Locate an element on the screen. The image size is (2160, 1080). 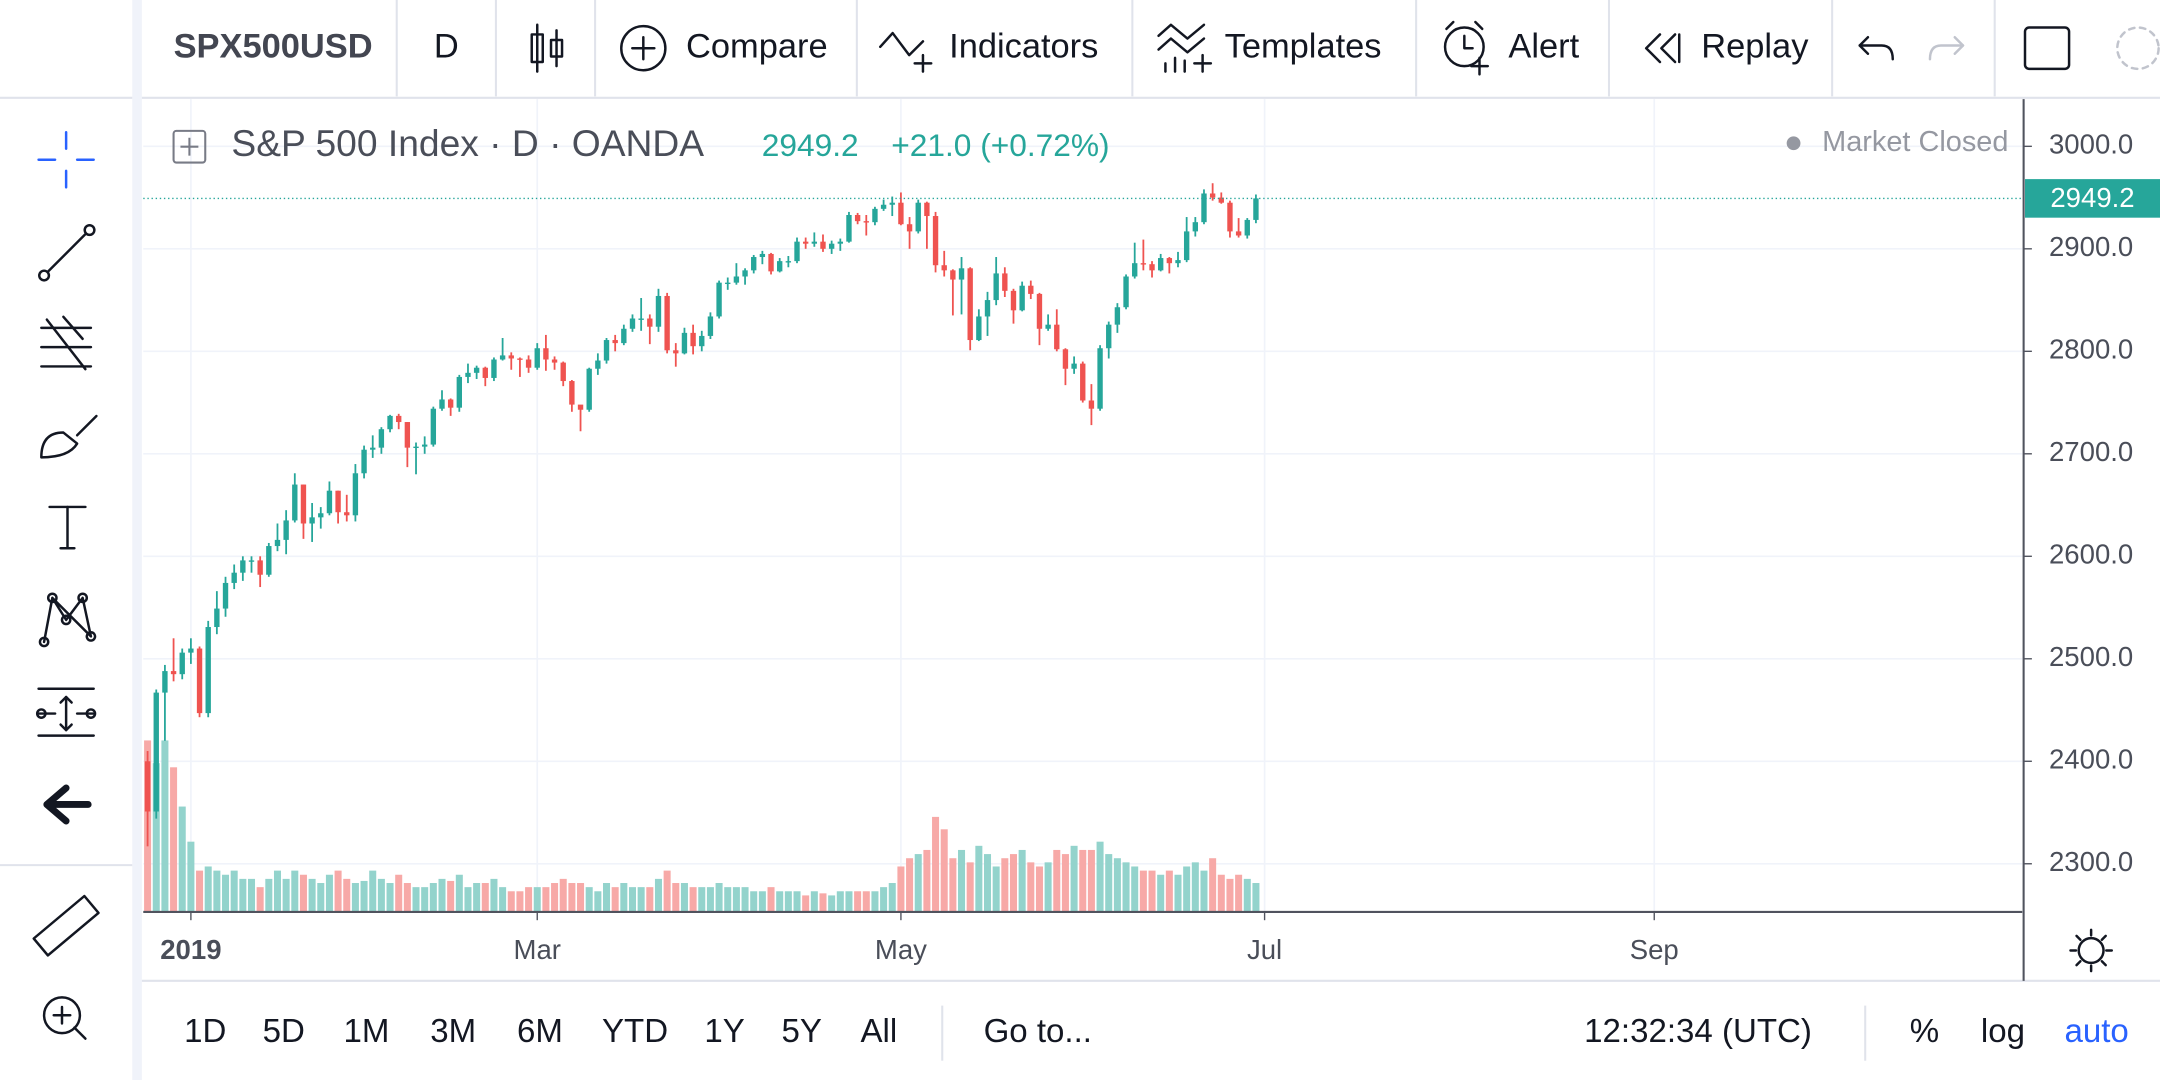
snapshot-button is located at coordinates (2138, 48).